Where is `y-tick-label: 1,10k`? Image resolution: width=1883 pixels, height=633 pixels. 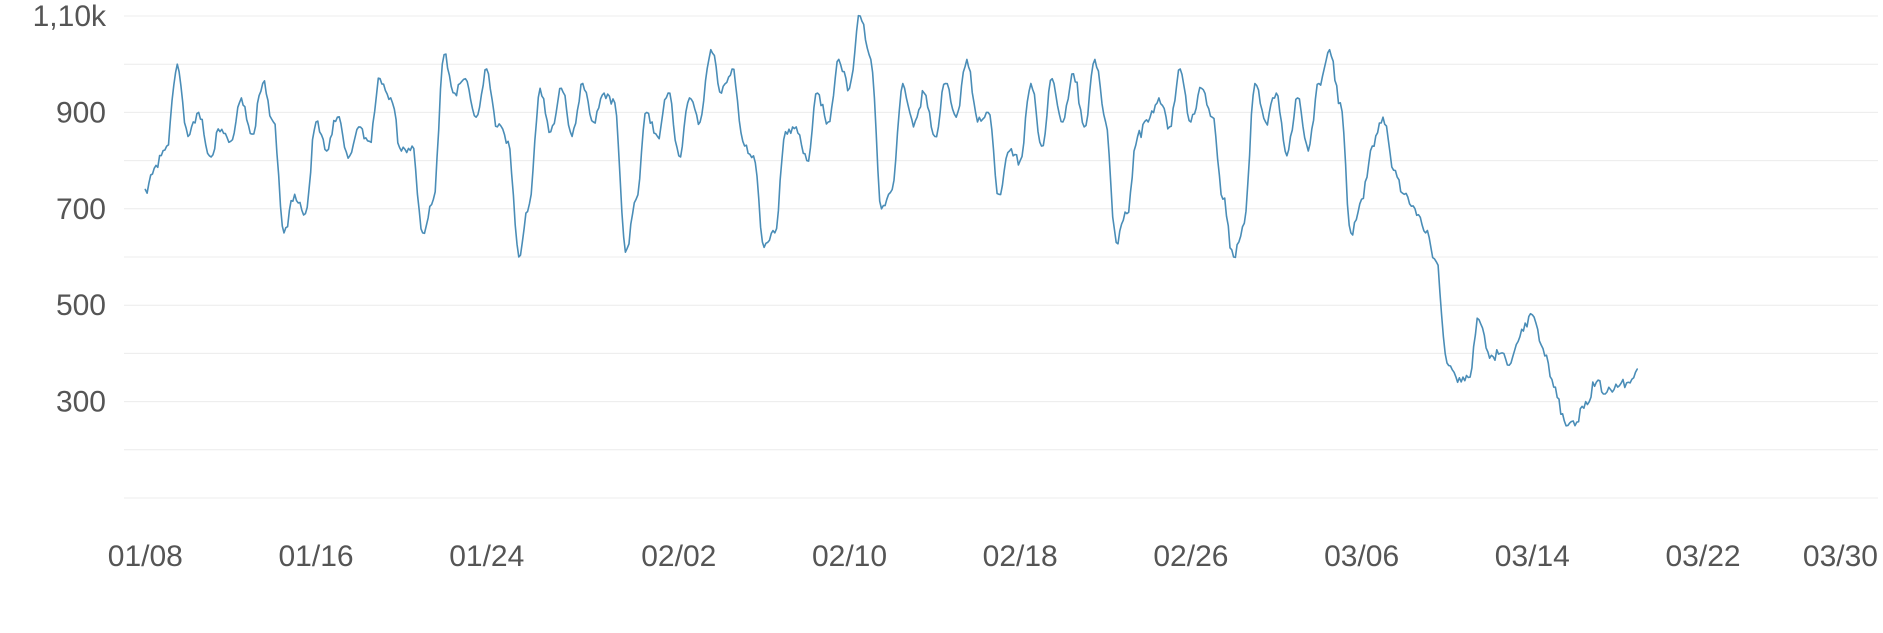 y-tick-label: 1,10k is located at coordinates (70, 16).